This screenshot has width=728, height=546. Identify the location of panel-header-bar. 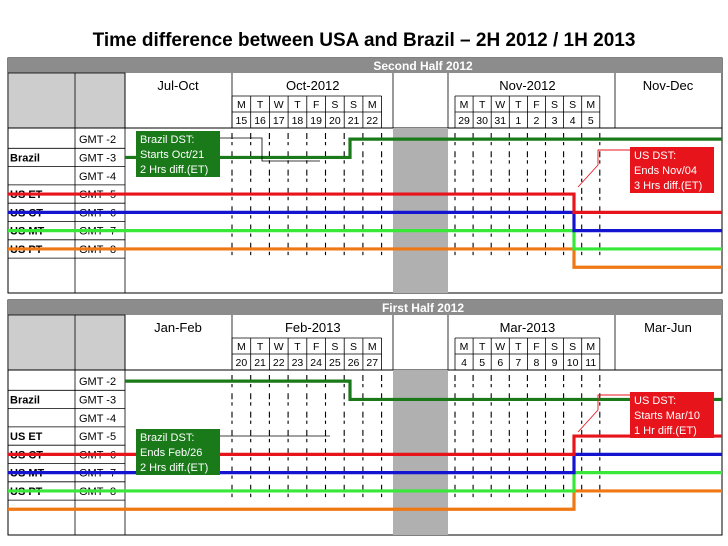
(365, 307).